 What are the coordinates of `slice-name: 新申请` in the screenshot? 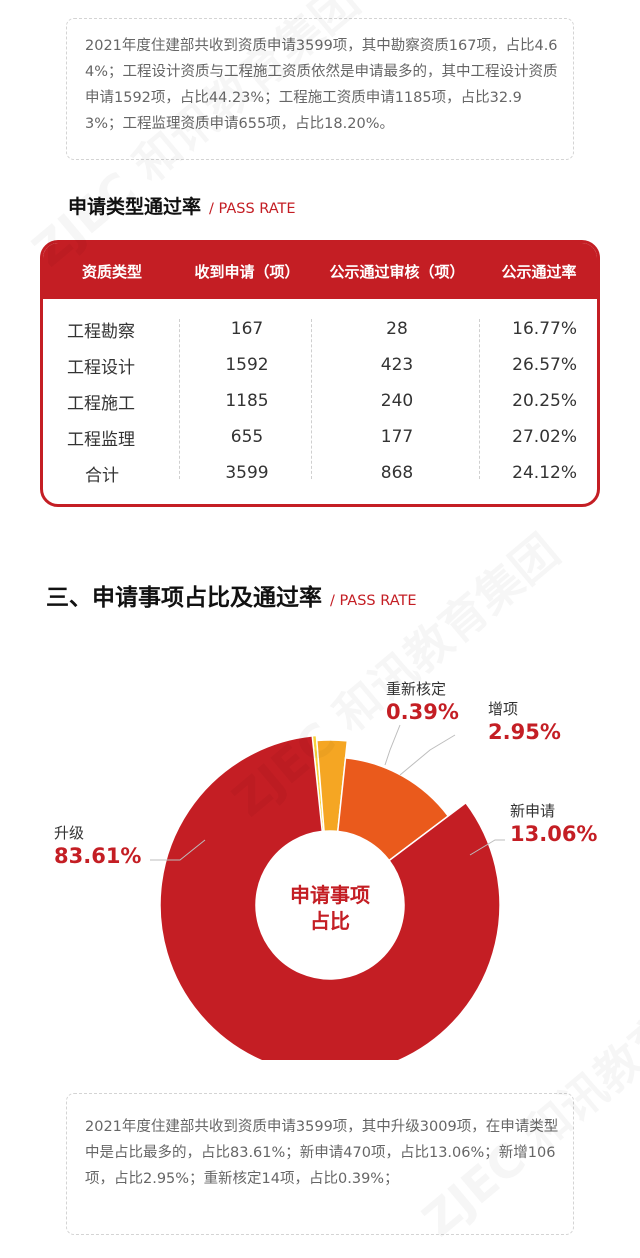 It's located at (533, 811).